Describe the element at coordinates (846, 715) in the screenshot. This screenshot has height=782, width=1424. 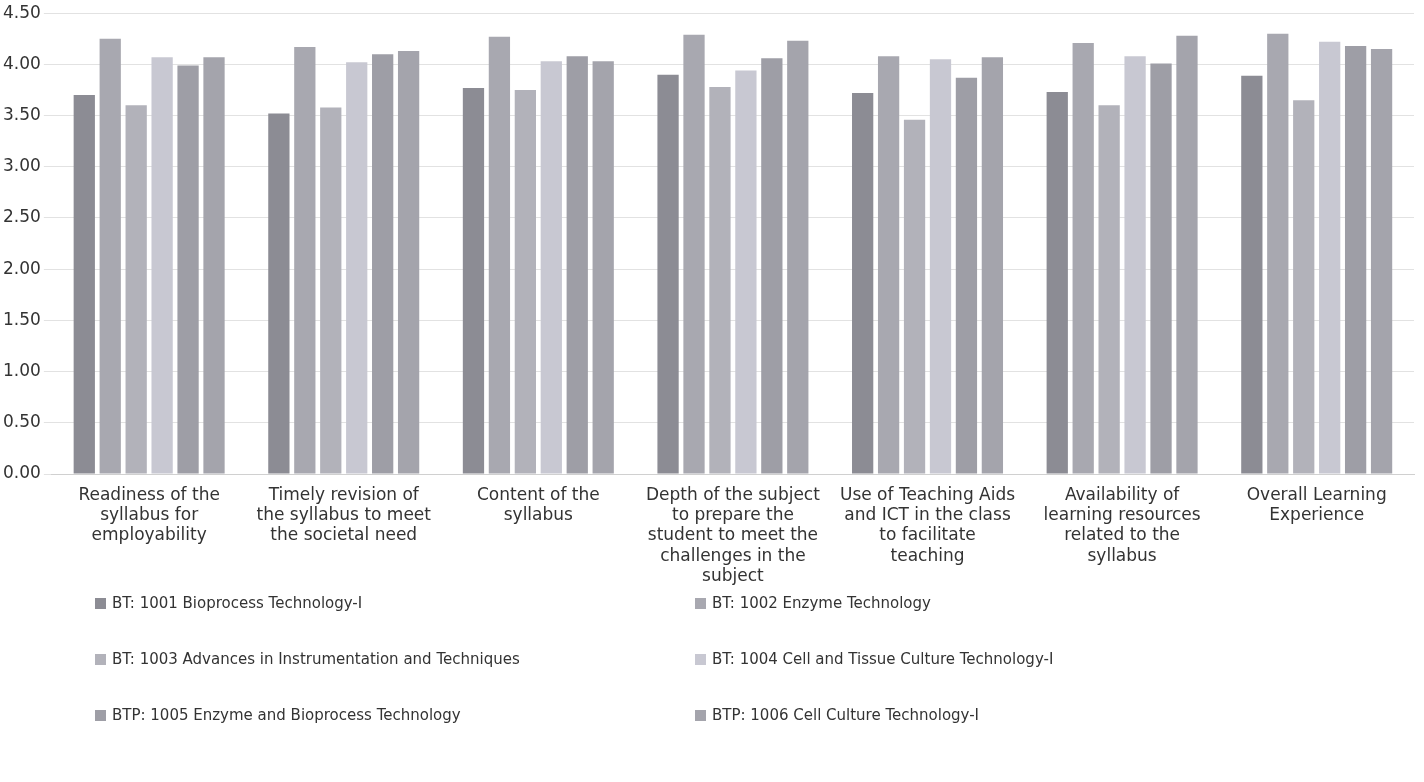
I see `legend-label: BTP: 1006 Cell Culture Technology-I` at that location.